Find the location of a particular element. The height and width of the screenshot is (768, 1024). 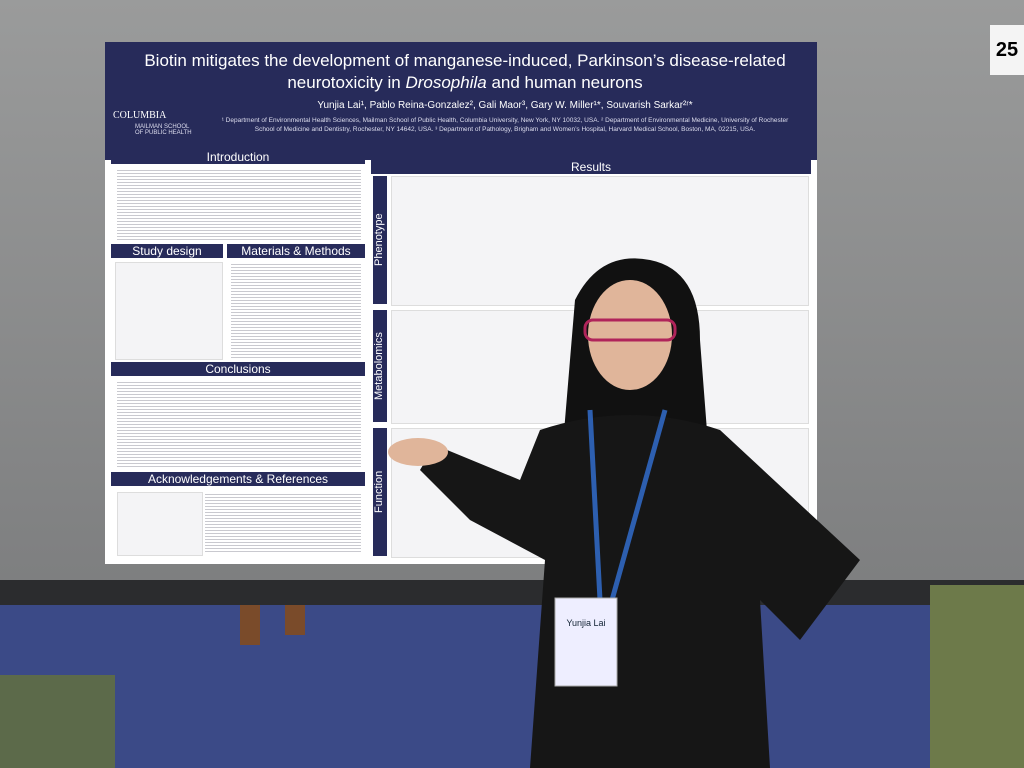

hand is located at coordinates (418, 452).